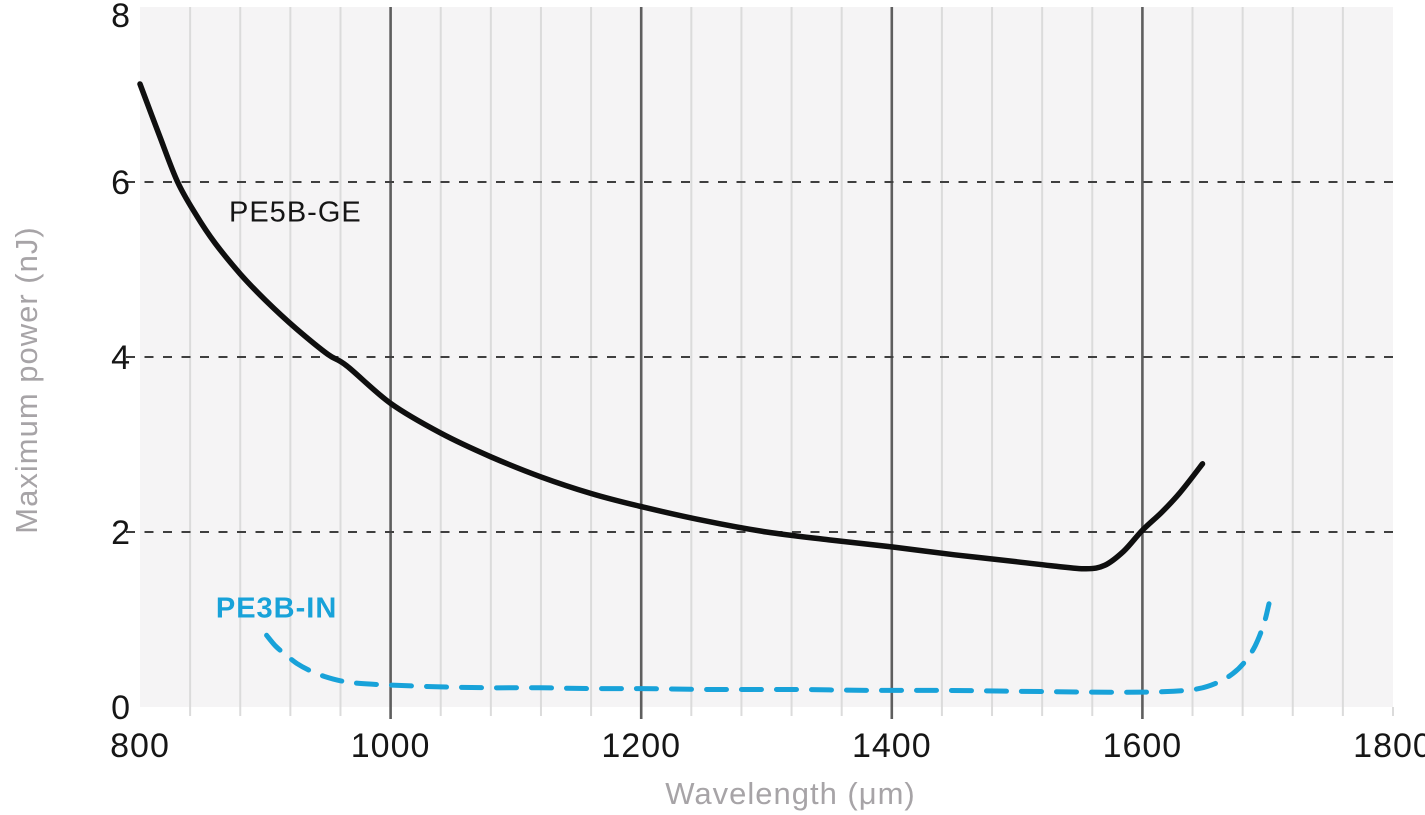  What do you see at coordinates (140, 746) in the screenshot?
I see `tick-label: 800` at bounding box center [140, 746].